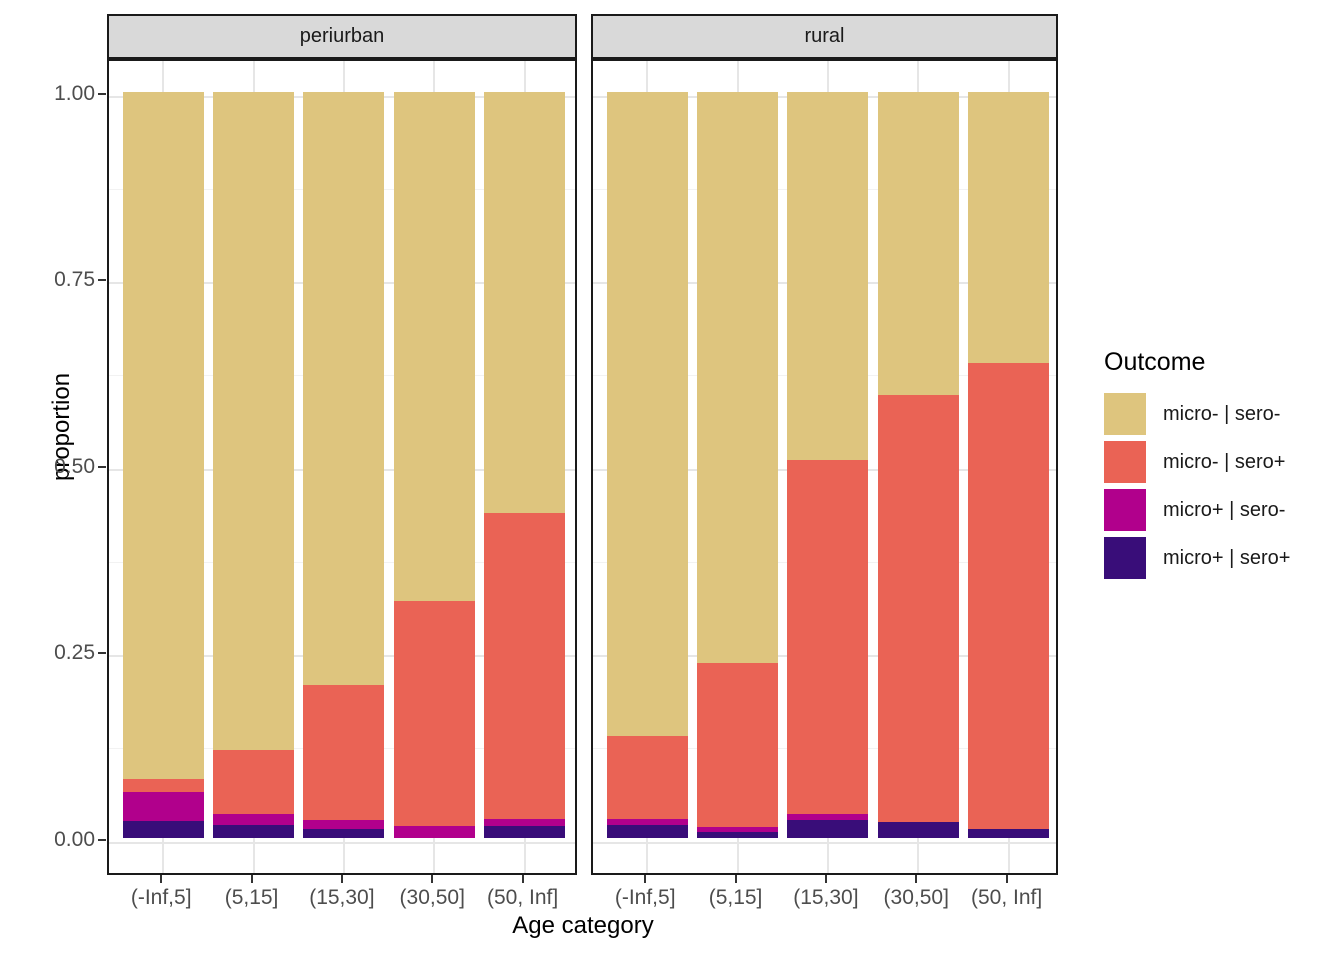  I want to click on y-tick-label: 0.00, so click(74, 839).